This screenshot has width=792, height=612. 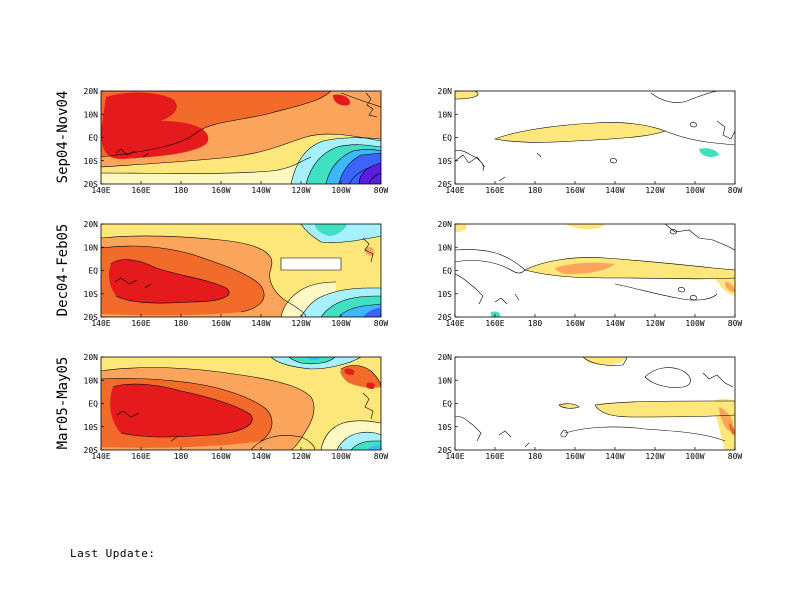 I want to click on row-label: Dec04-Feb05, so click(x=63, y=270).